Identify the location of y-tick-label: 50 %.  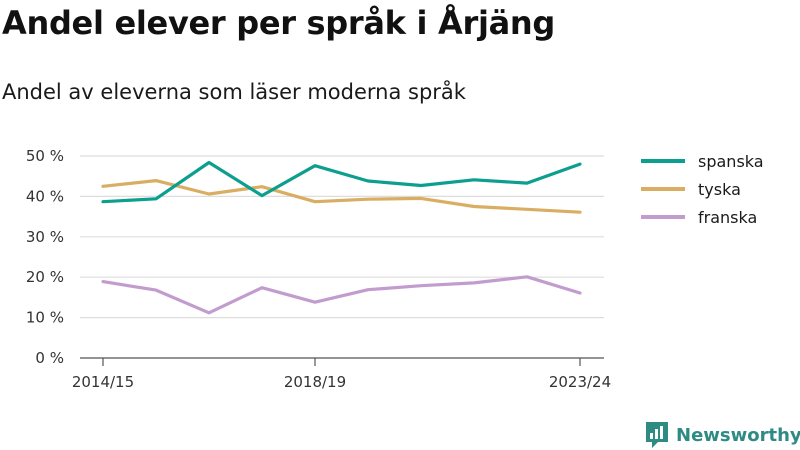
(45, 156).